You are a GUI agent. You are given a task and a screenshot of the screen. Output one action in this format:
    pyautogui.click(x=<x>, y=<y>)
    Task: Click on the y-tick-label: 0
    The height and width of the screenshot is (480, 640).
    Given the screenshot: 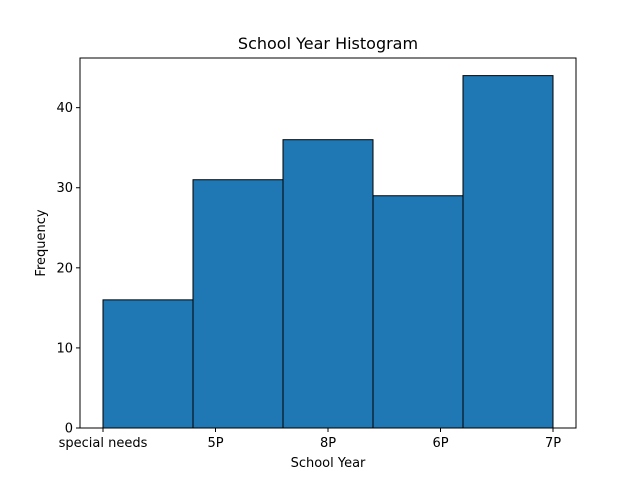 What is the action you would take?
    pyautogui.click(x=69, y=429)
    